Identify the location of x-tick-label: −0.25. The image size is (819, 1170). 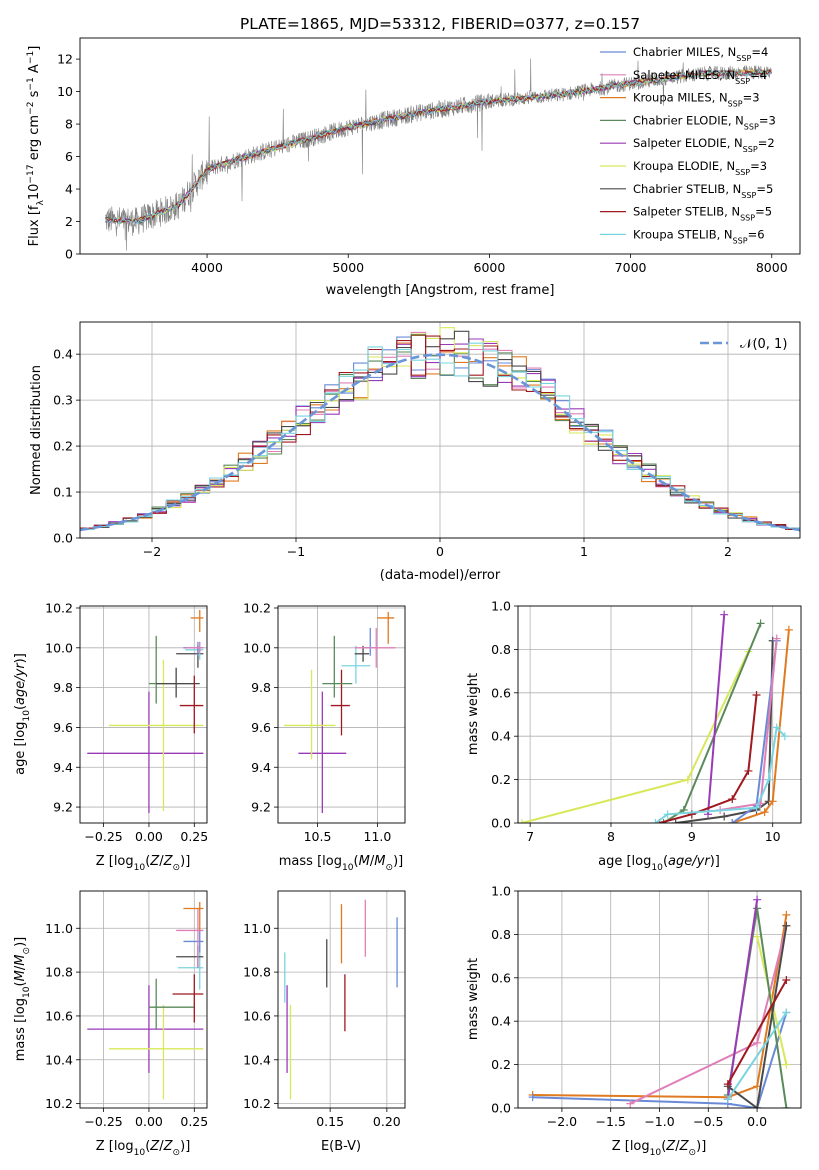
(103, 836).